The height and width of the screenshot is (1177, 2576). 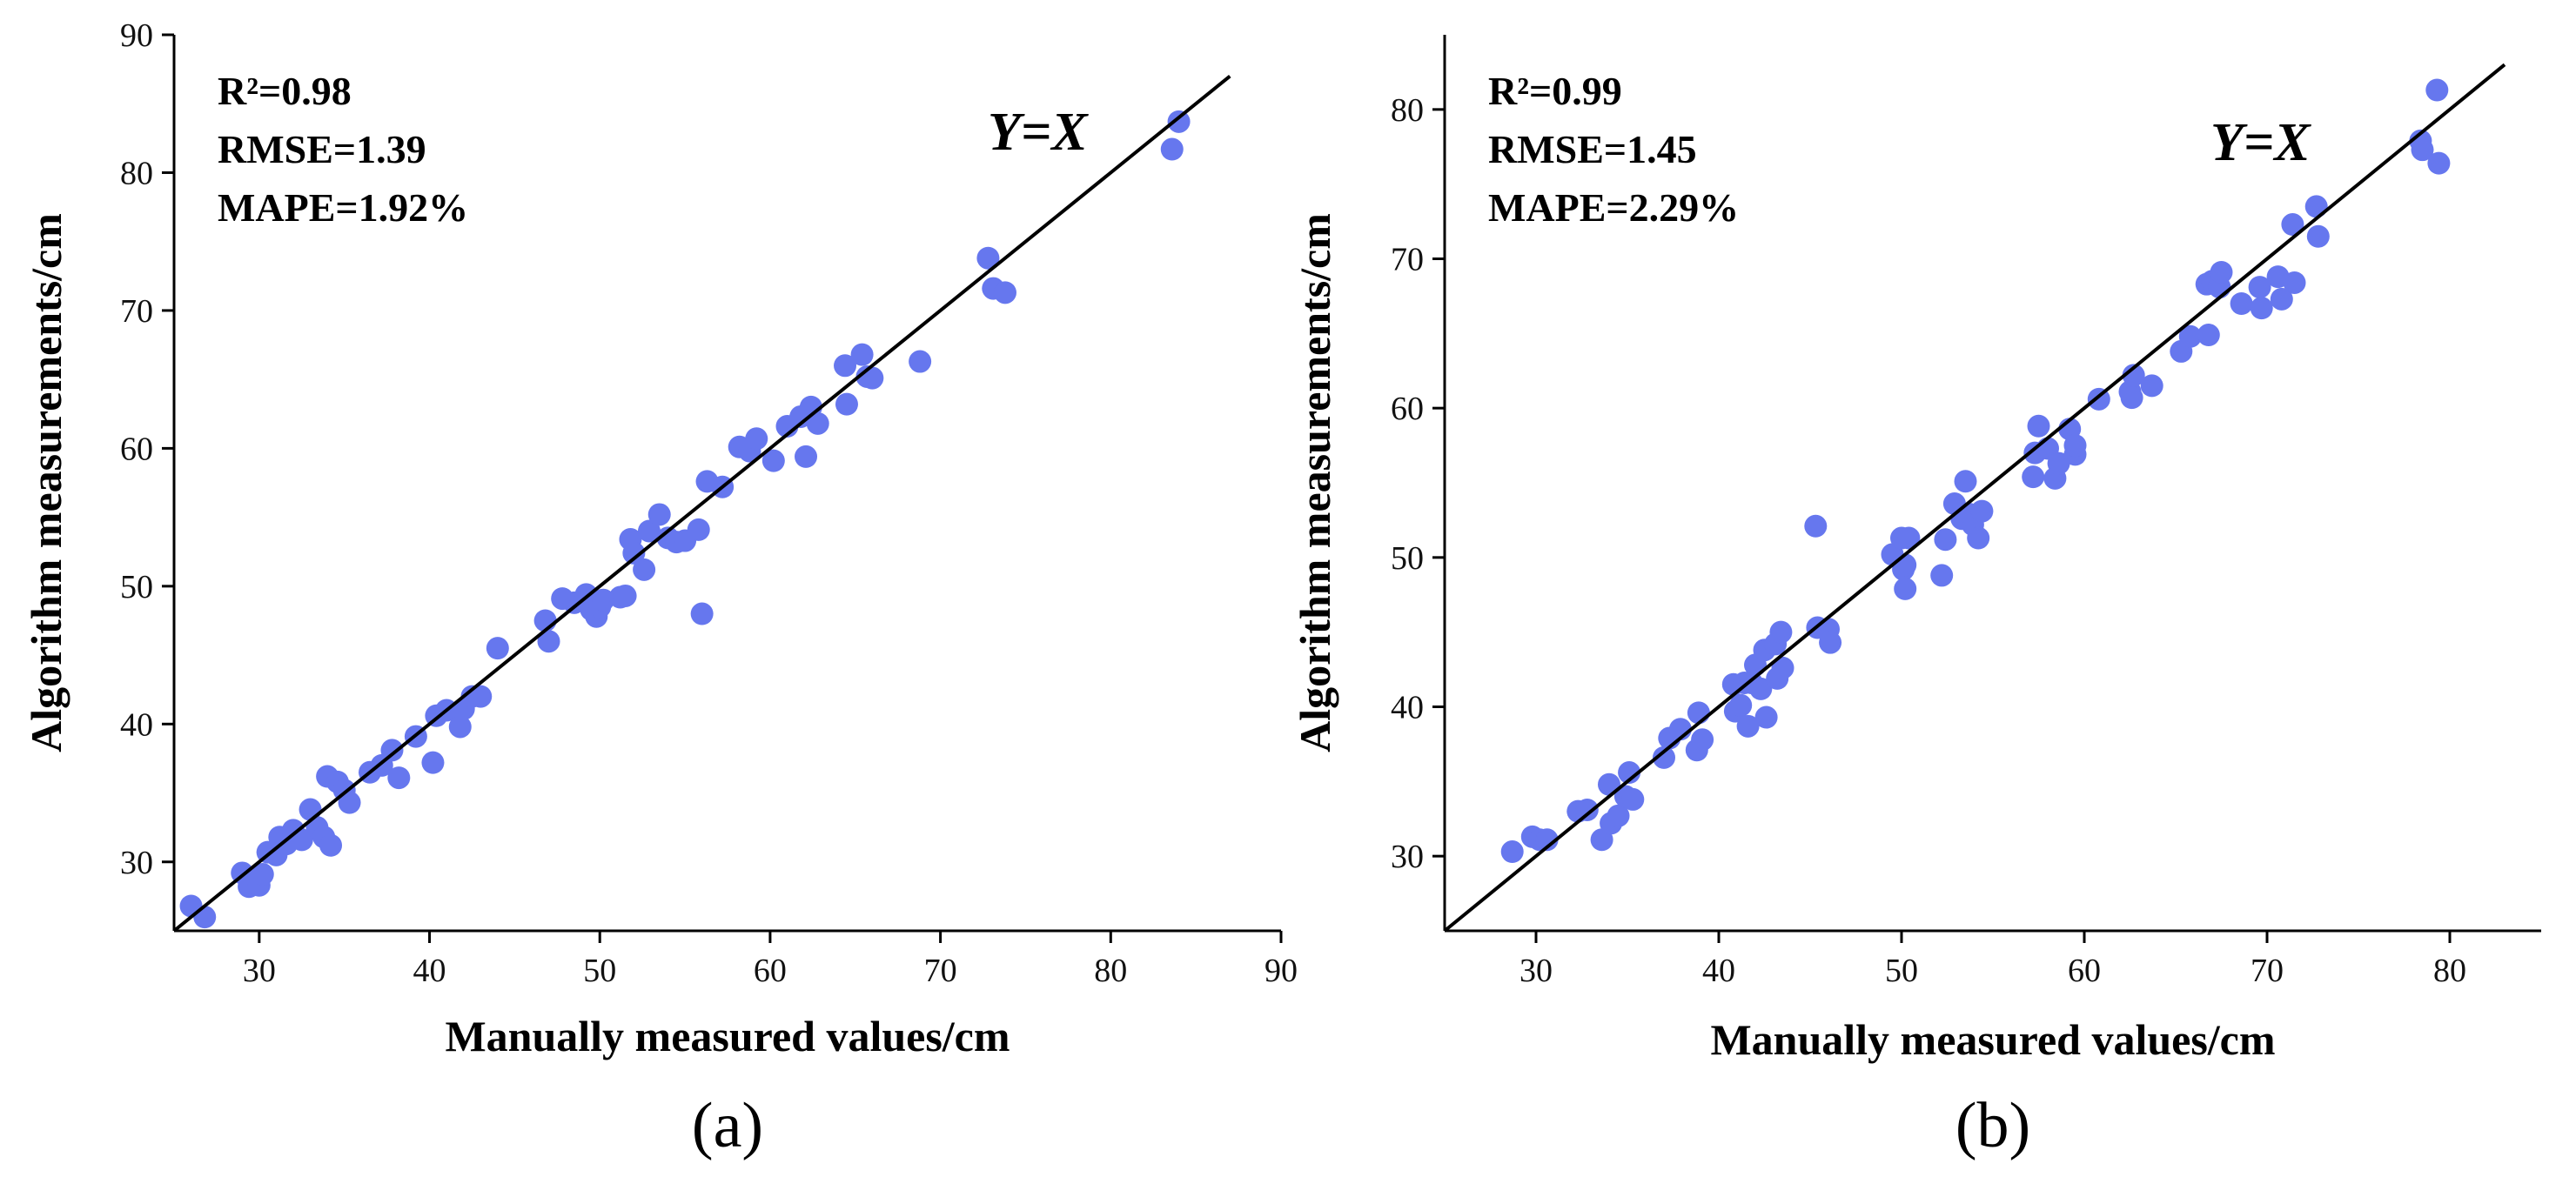 I want to click on rmse-label: RMSE=1.39, so click(x=322, y=149).